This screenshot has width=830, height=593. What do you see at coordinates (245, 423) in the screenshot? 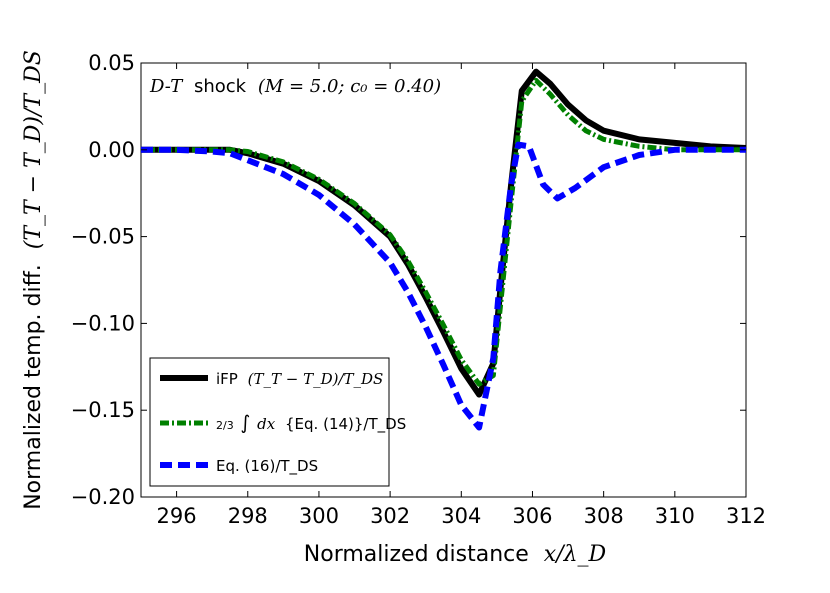
I see `legend-eq14-integral: ∫` at bounding box center [245, 423].